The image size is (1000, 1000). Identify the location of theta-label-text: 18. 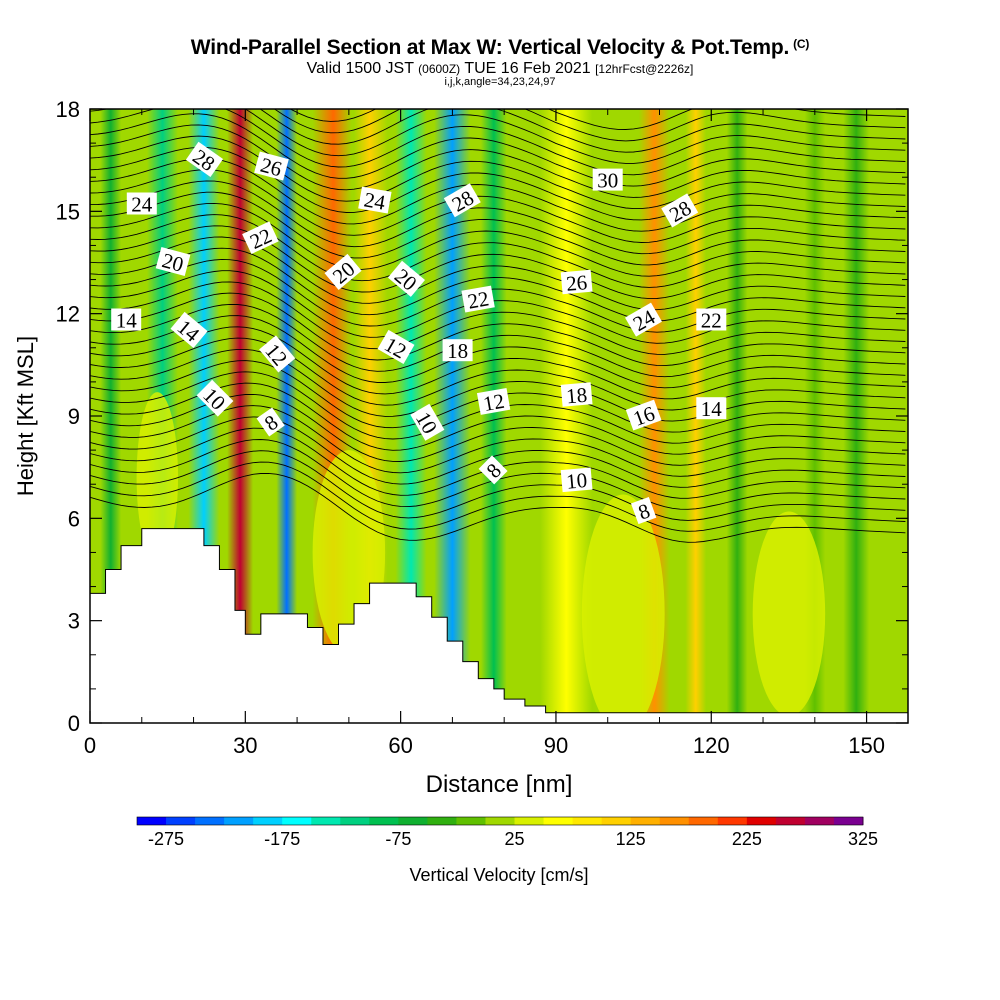
(576, 396).